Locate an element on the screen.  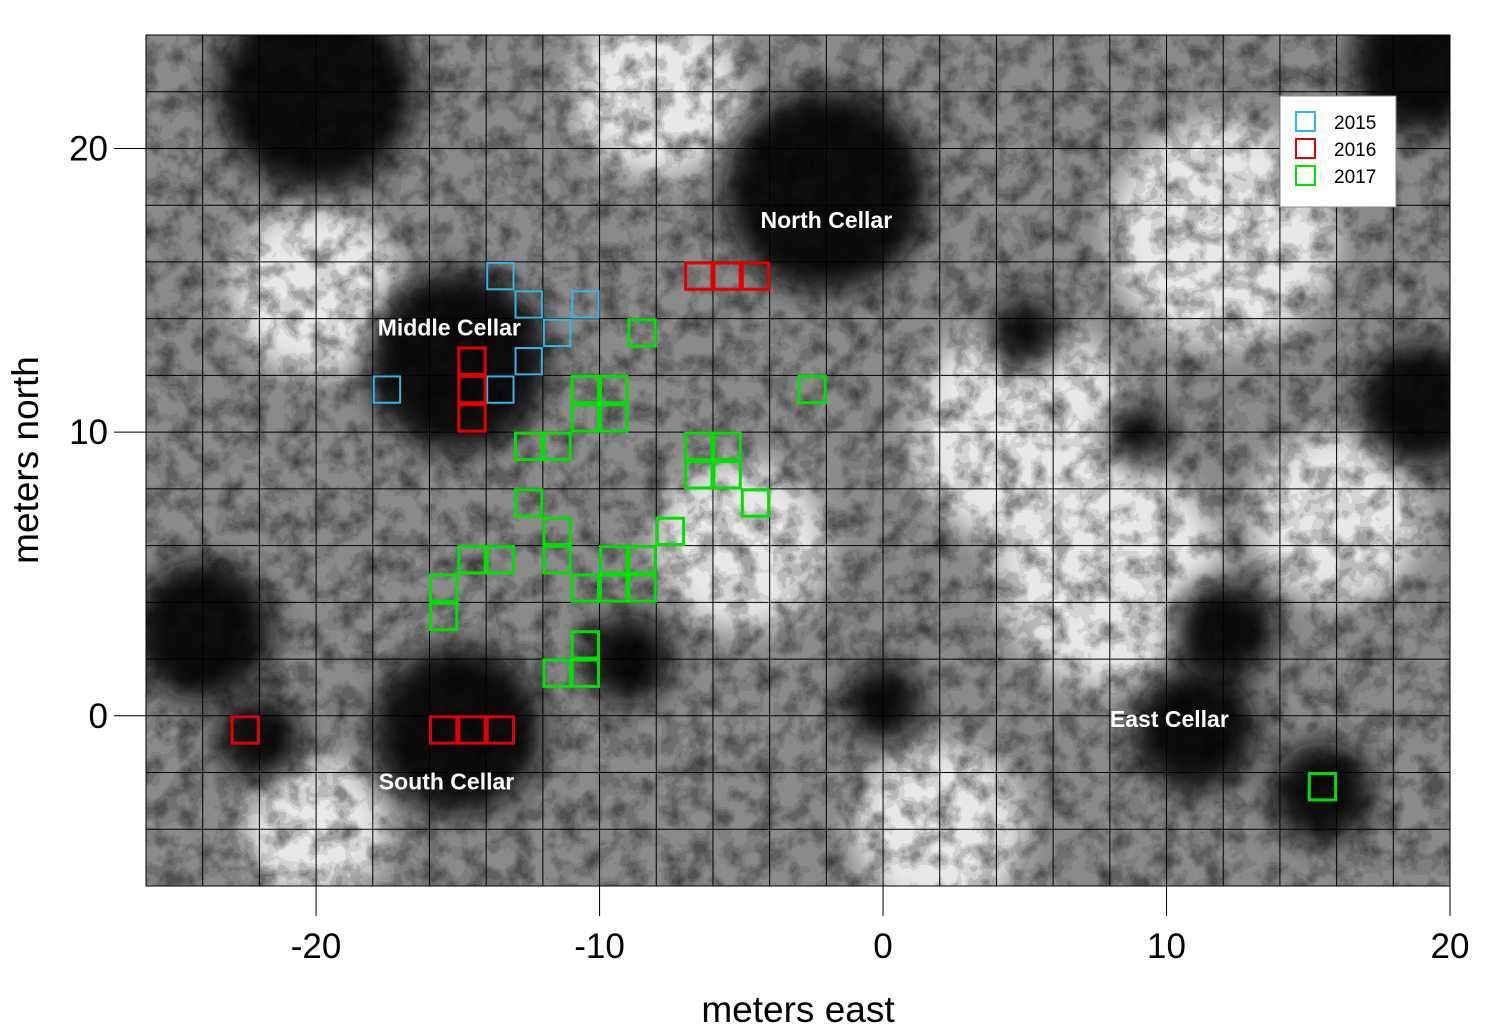
legend-box is located at coordinates (1338, 151).